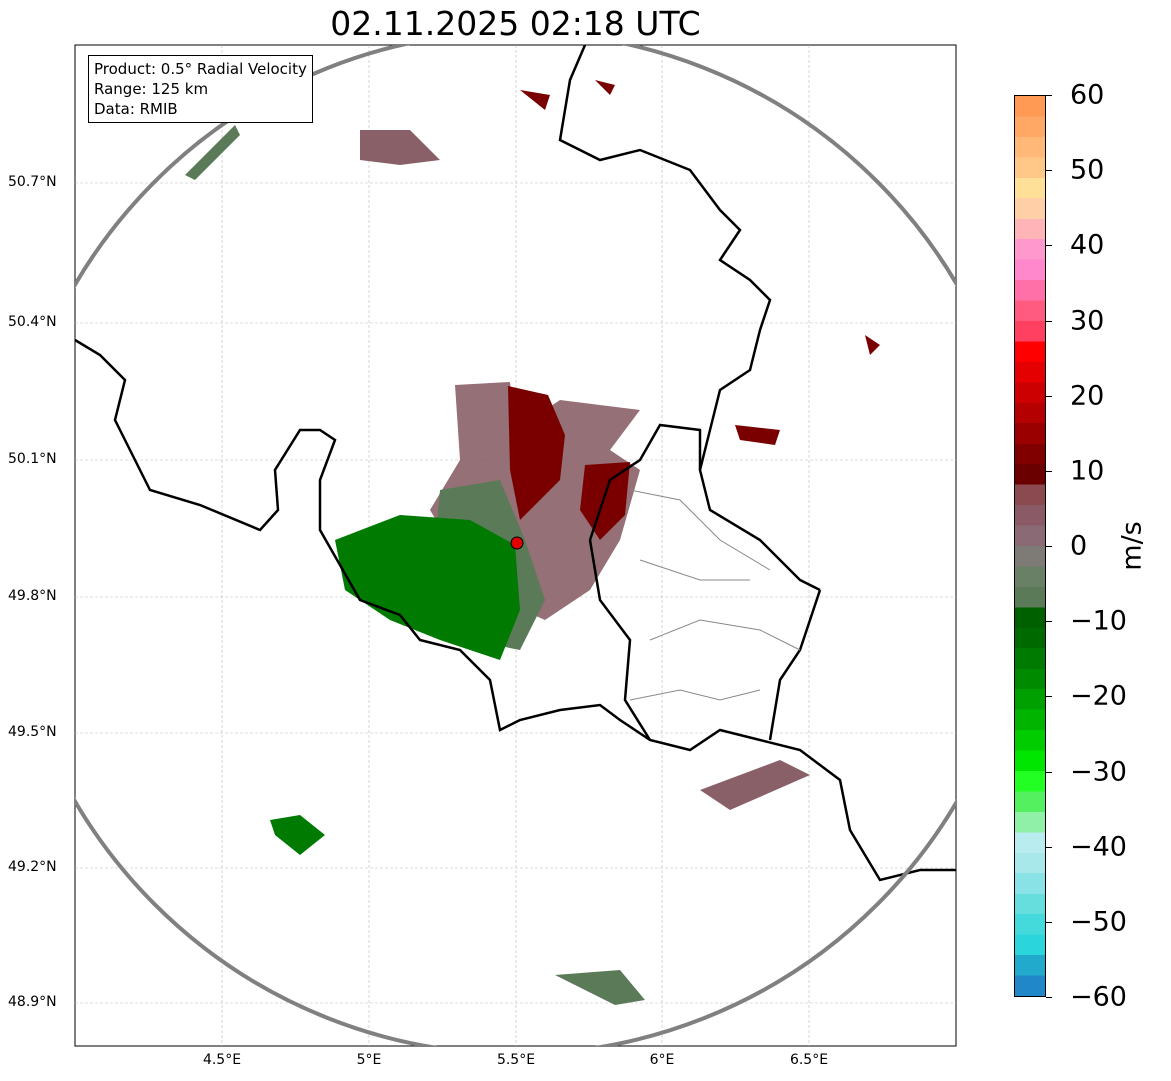 The width and height of the screenshot is (1171, 1081). What do you see at coordinates (1087, 320) in the screenshot?
I see `colorbar-tick-label: 30` at bounding box center [1087, 320].